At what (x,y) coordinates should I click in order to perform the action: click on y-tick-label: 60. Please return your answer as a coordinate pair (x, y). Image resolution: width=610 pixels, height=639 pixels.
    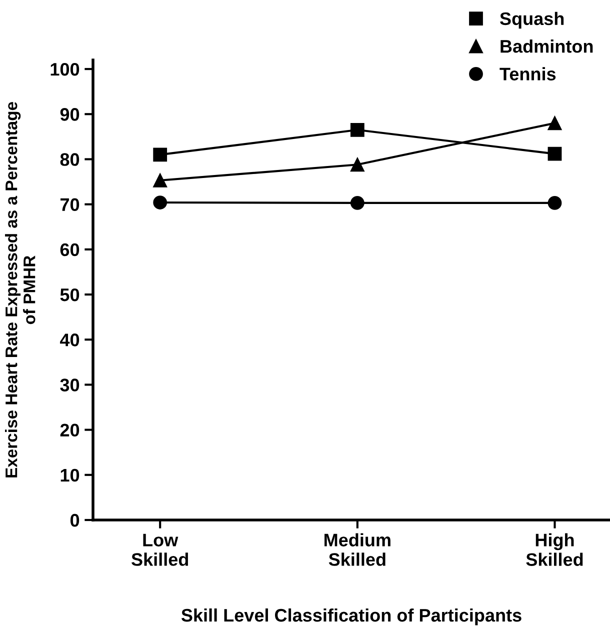
    Looking at the image, I should click on (70, 249).